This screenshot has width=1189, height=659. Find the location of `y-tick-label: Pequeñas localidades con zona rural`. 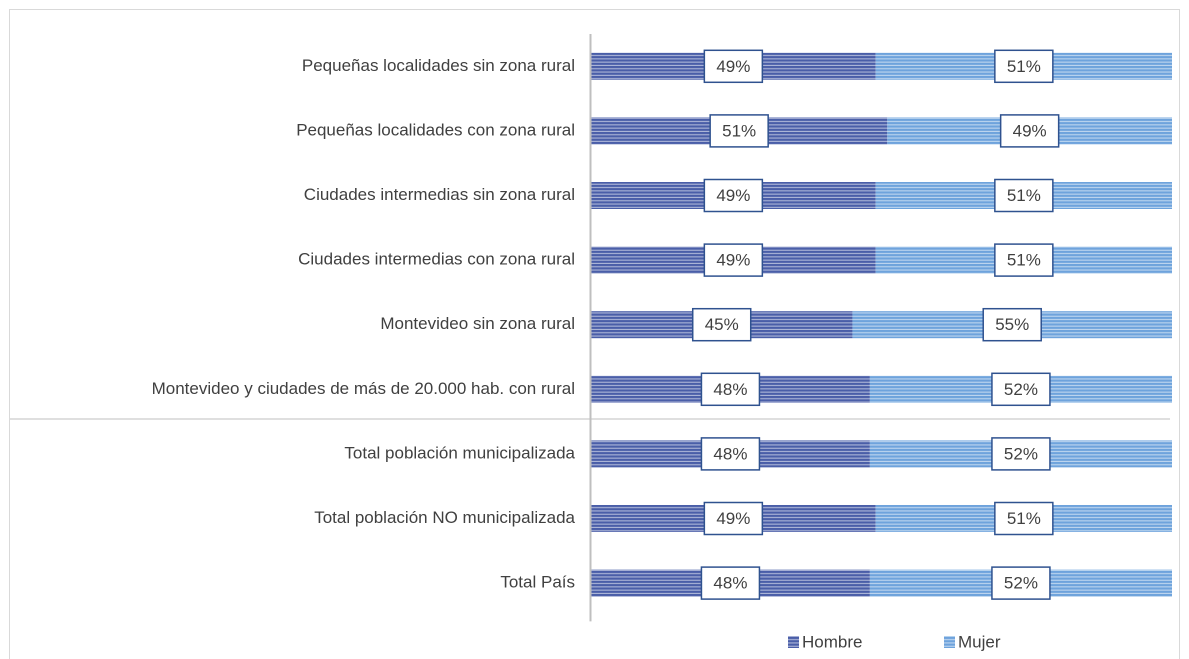

y-tick-label: Pequeñas localidades con zona rural is located at coordinates (435, 129).